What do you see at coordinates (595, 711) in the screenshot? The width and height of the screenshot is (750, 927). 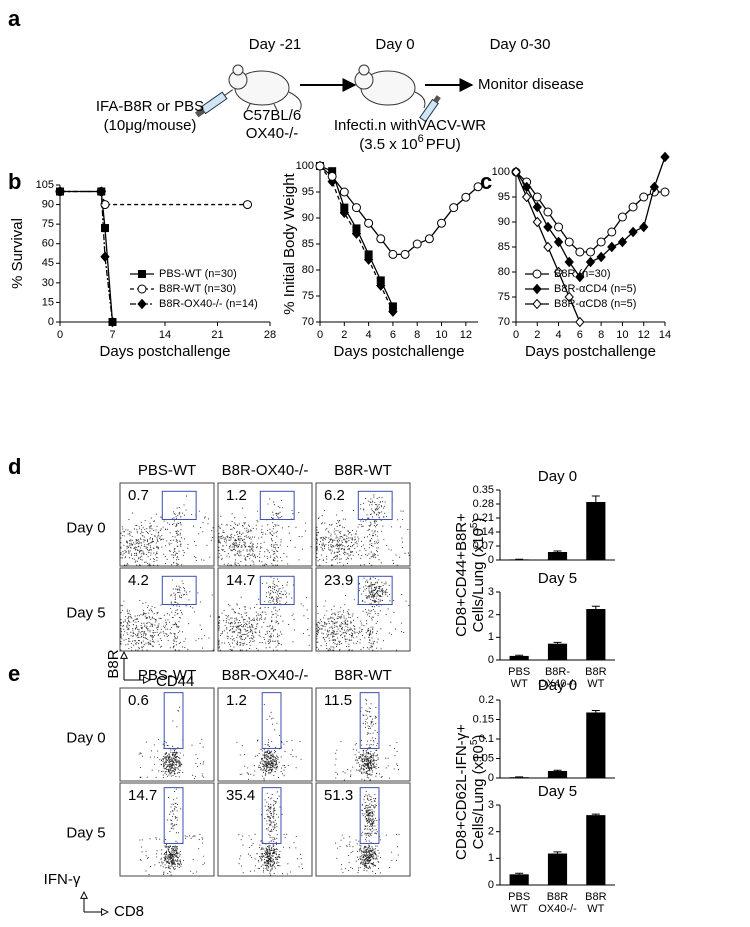 I see `error-bar` at bounding box center [595, 711].